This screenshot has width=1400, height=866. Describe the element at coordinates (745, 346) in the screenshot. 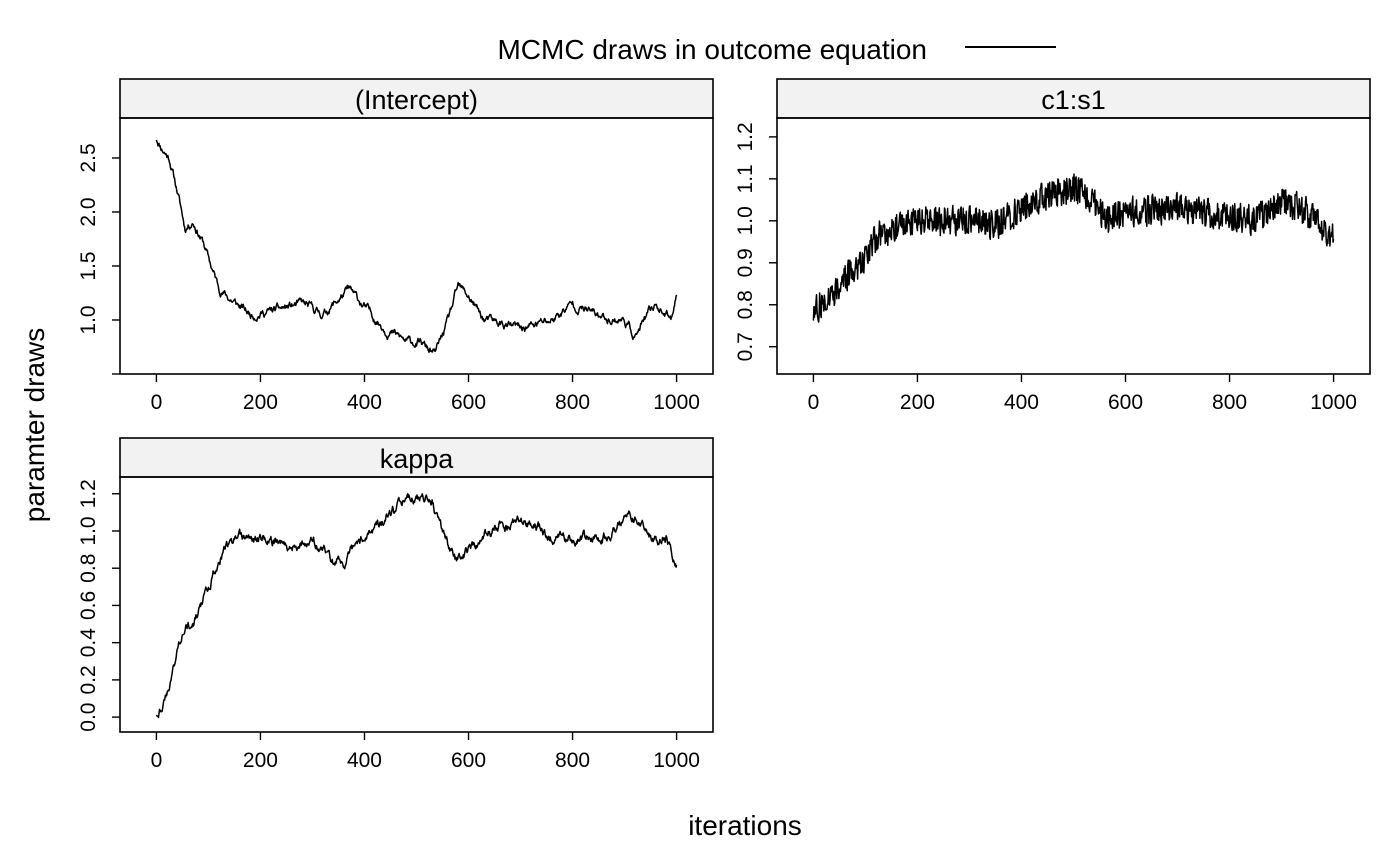

I see `y-tick-label: 0.7` at that location.